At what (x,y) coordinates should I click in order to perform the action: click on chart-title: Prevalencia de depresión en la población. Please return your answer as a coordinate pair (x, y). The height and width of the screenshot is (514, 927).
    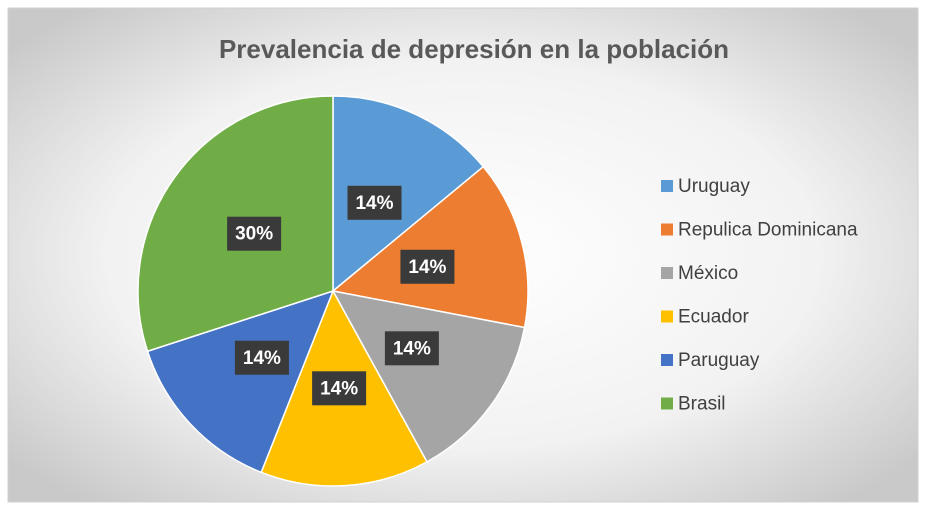
    Looking at the image, I should click on (474, 49).